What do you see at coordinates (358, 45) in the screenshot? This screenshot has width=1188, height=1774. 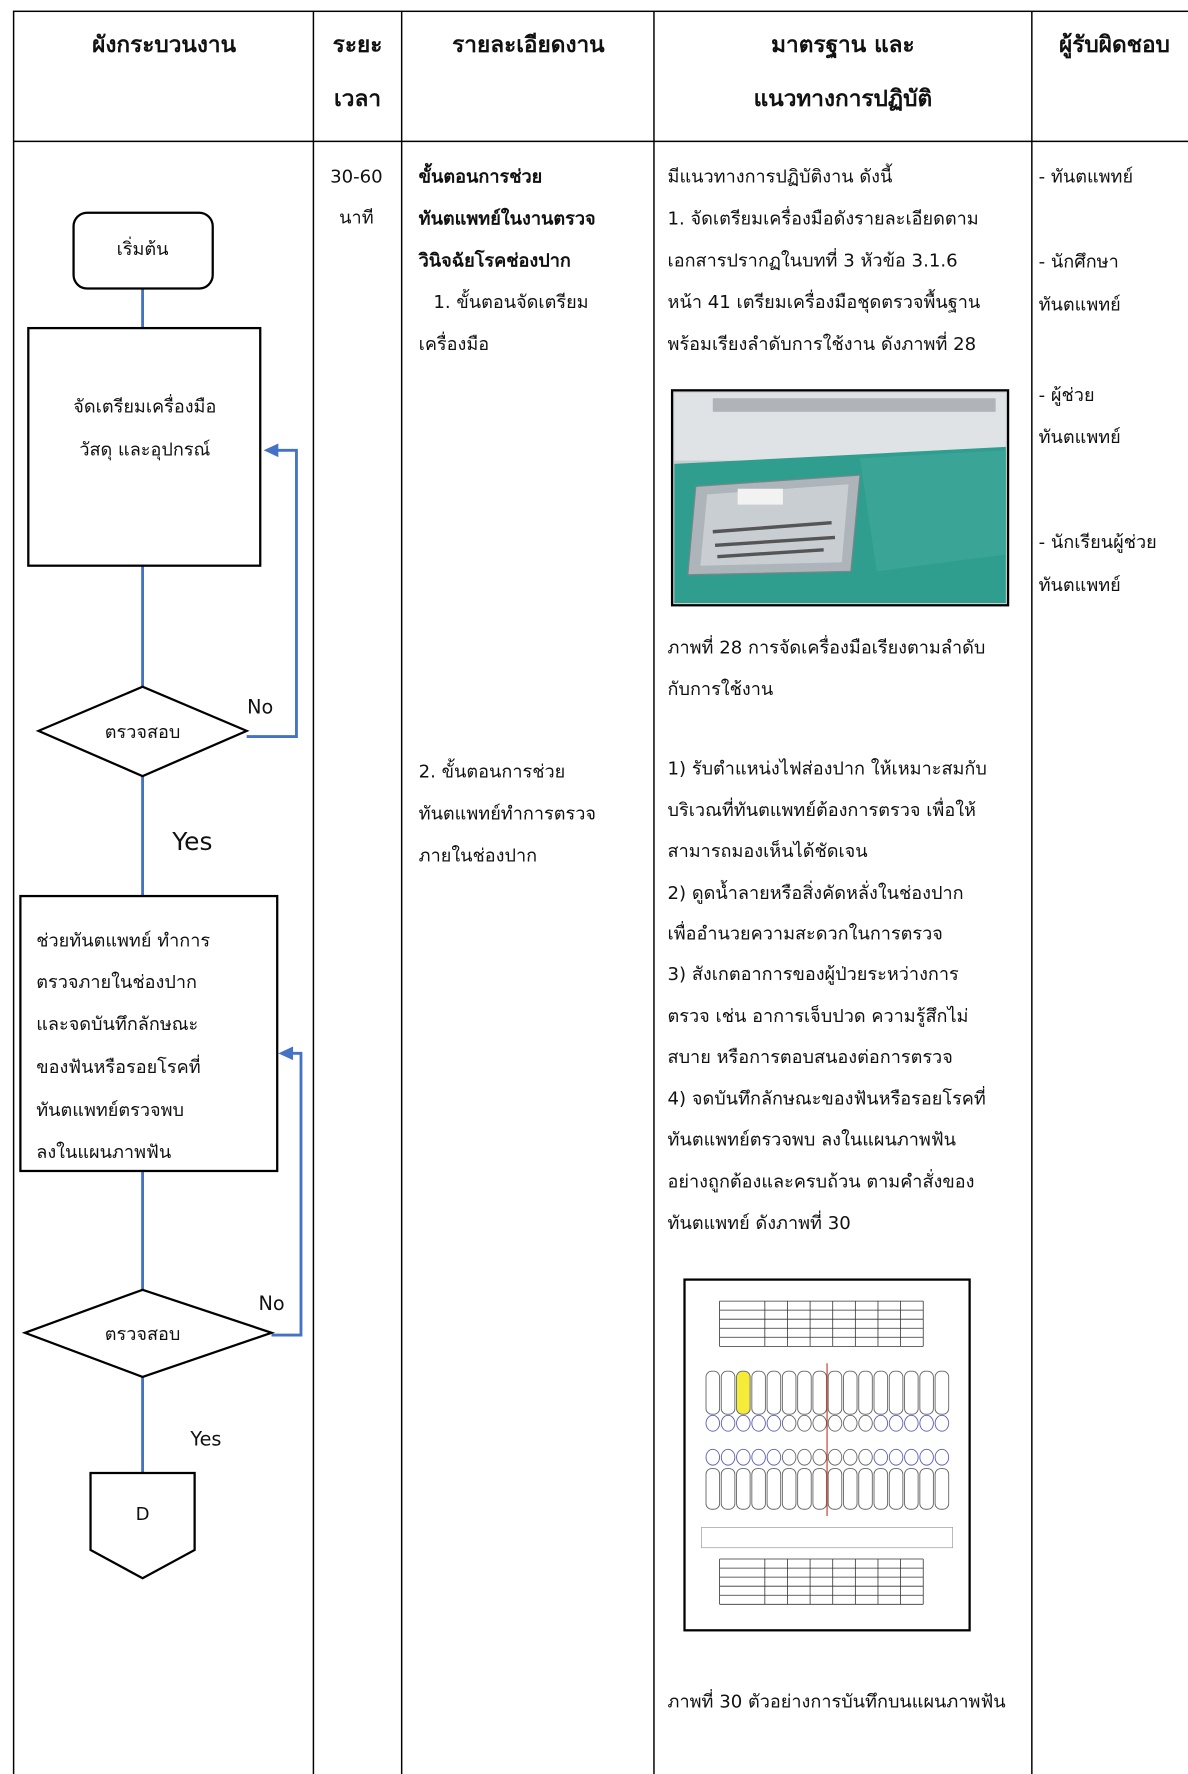 I see `header-cell: ระยะ` at bounding box center [358, 45].